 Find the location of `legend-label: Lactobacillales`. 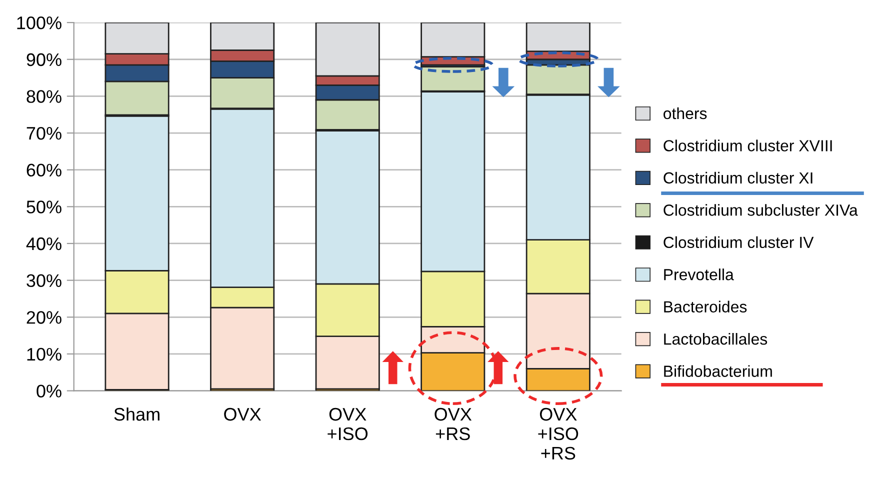

legend-label: Lactobacillales is located at coordinates (716, 338).